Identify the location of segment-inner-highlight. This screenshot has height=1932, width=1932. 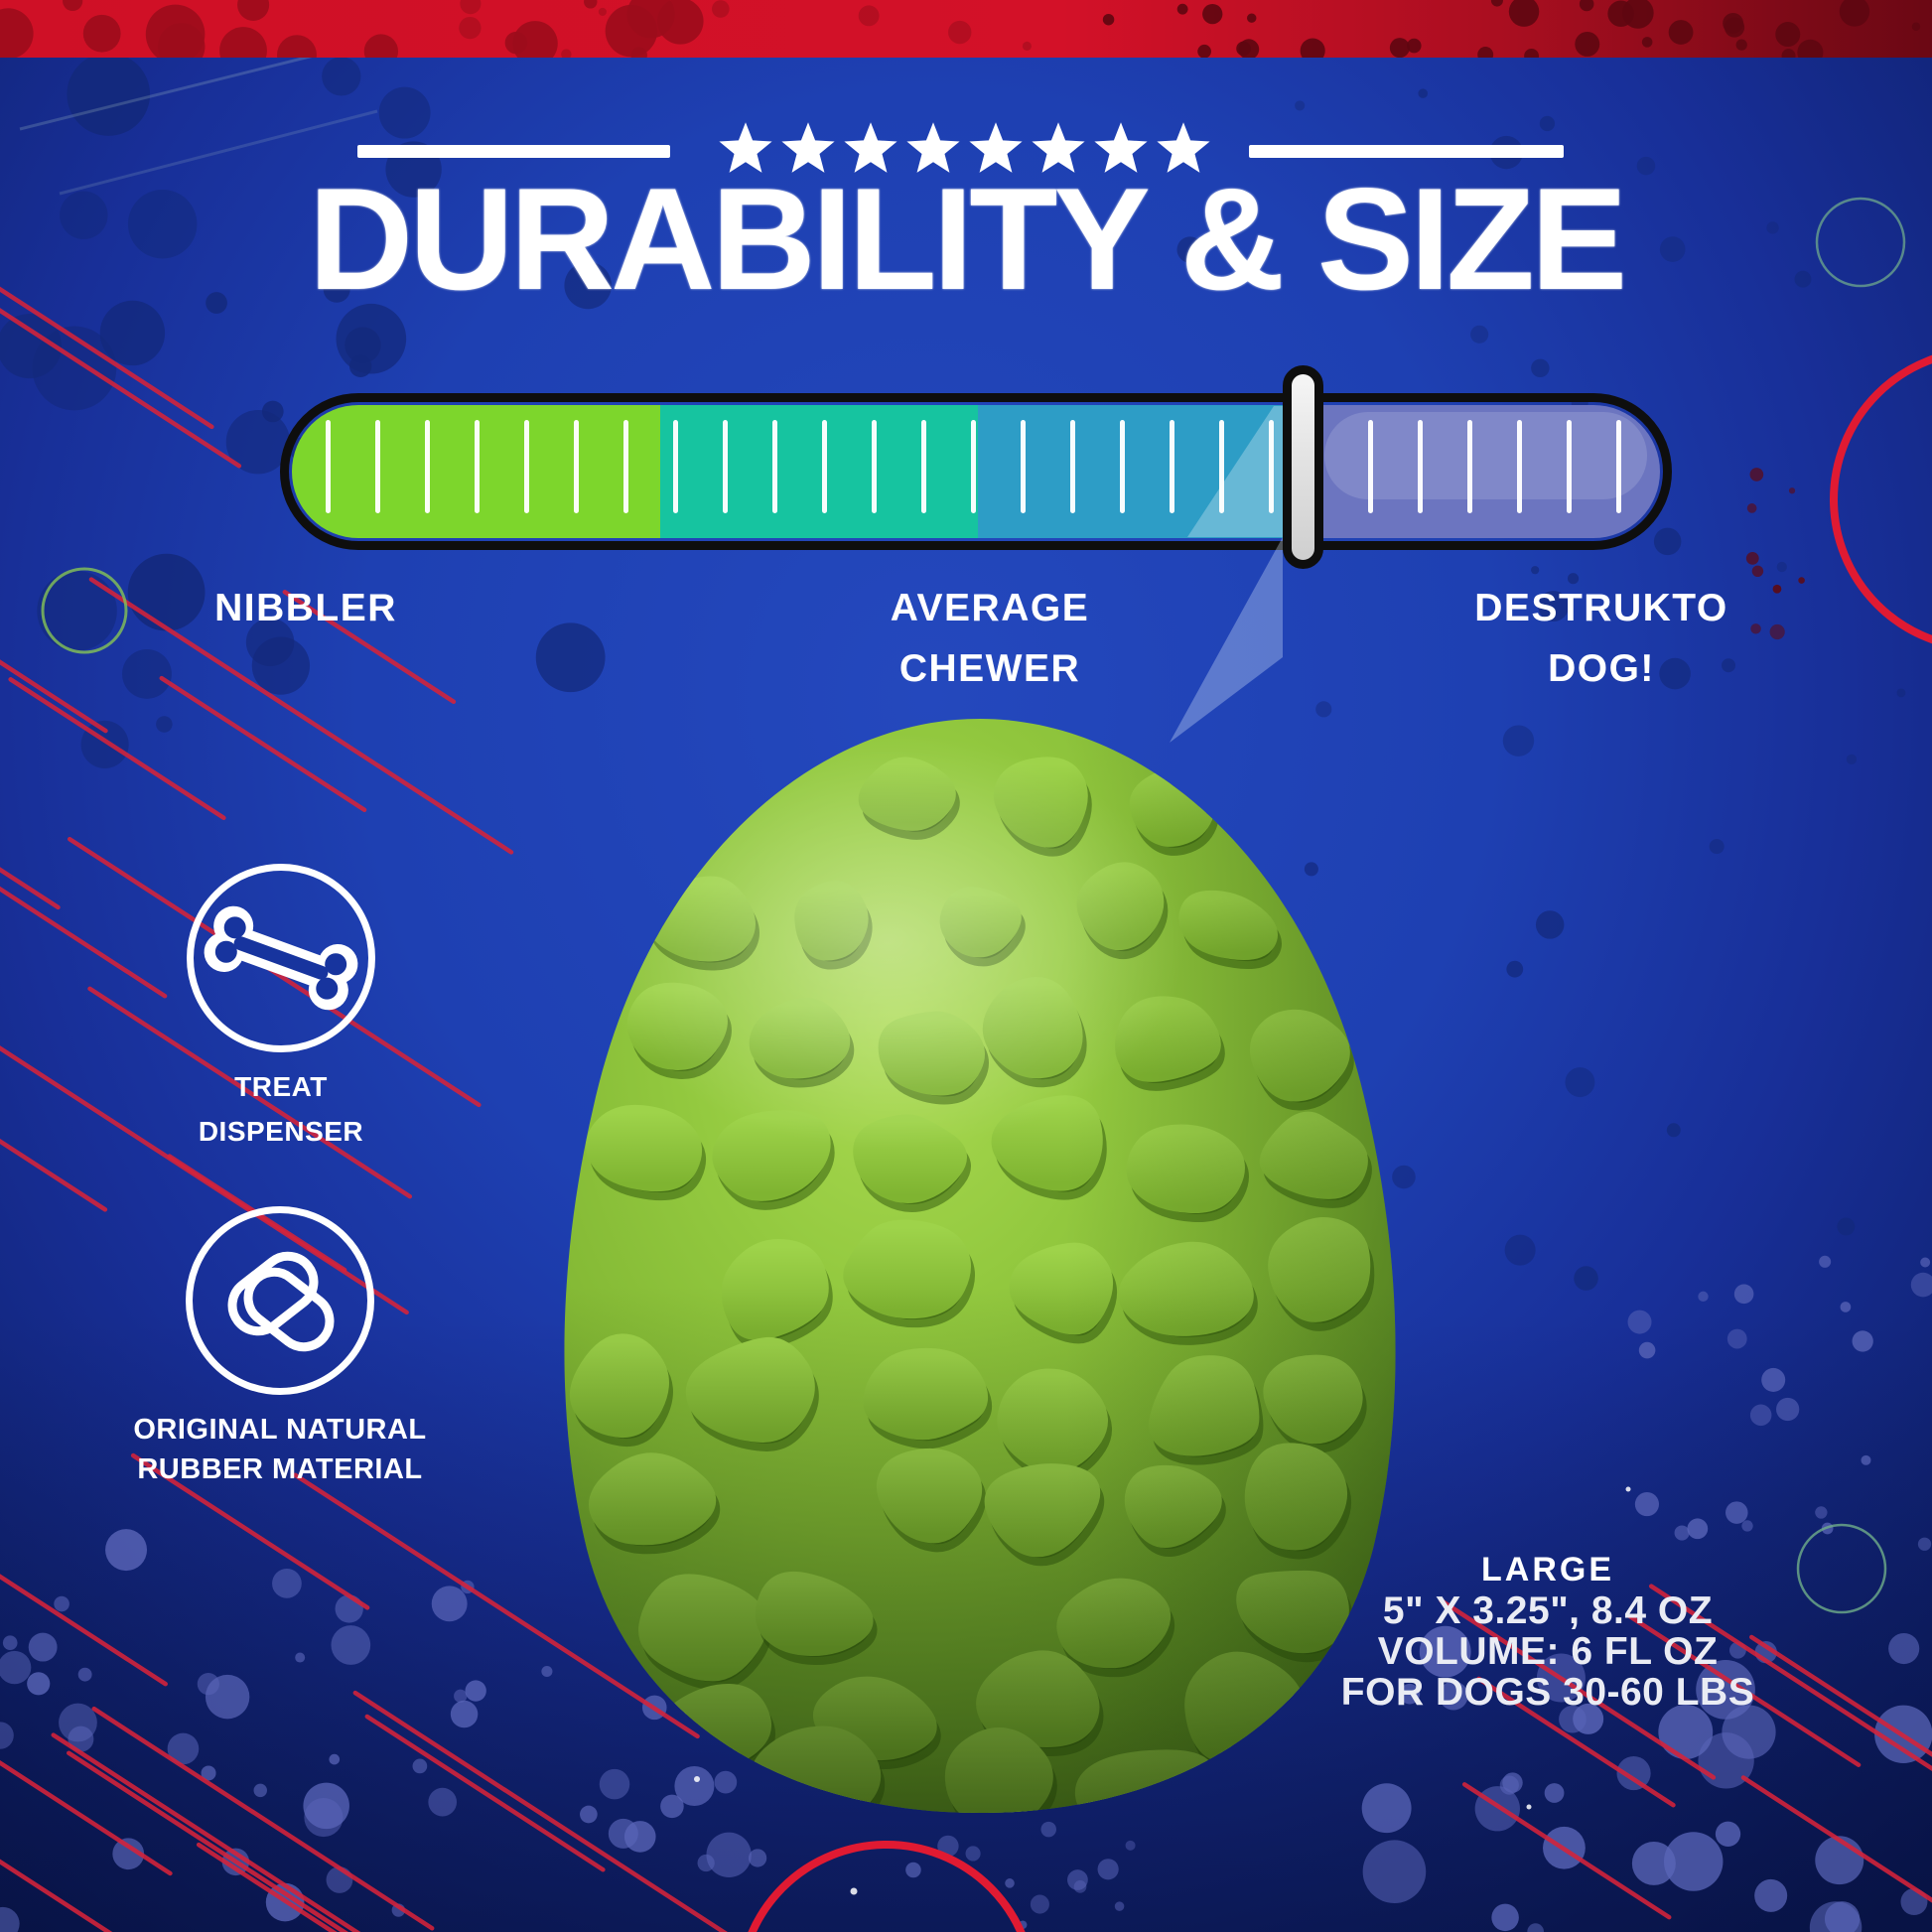
(1486, 456).